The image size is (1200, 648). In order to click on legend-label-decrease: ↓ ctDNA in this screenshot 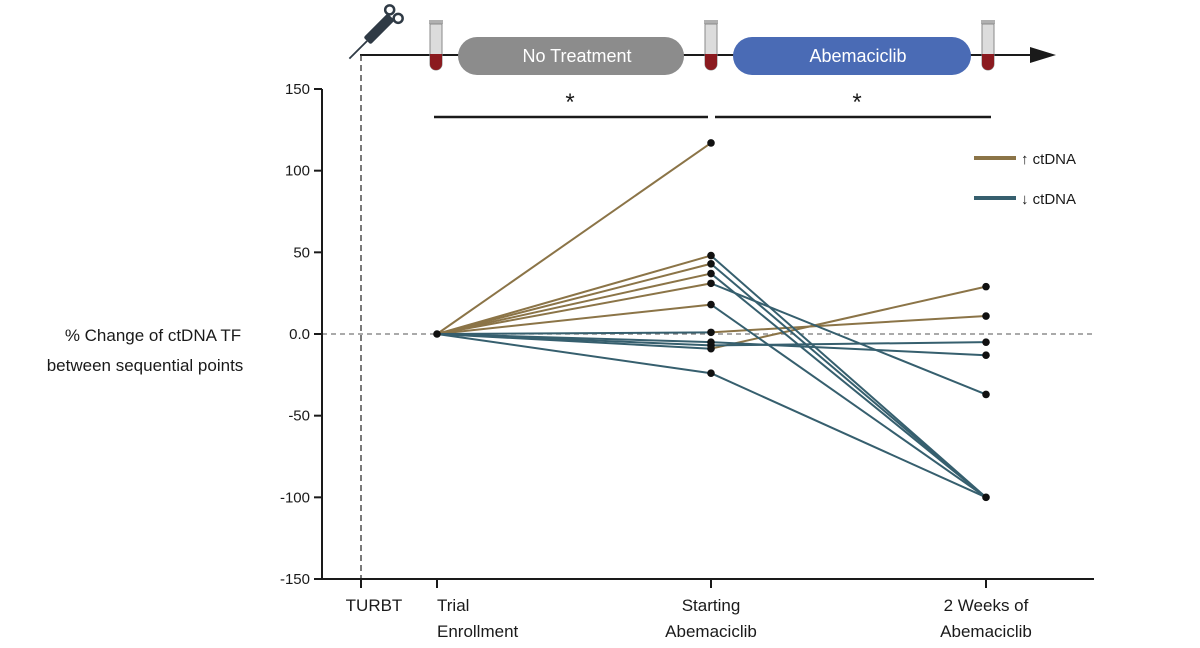, I will do `click(1048, 199)`.